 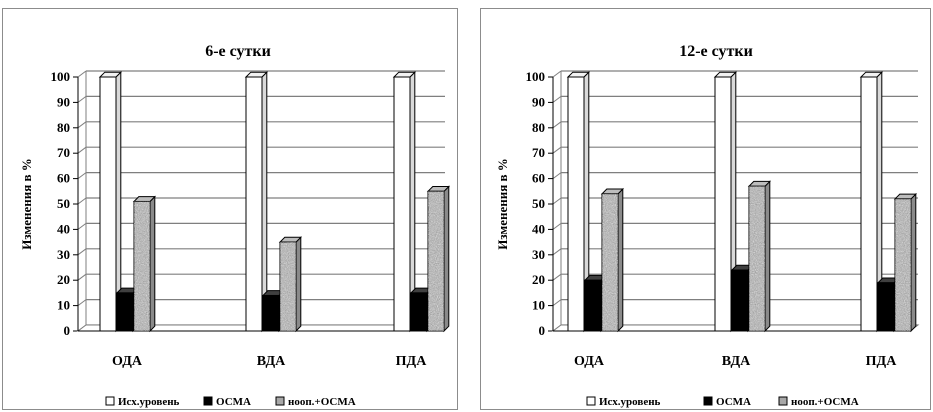 What do you see at coordinates (825, 402) in the screenshot?
I see `legend-label: нооп.+ОСМА` at bounding box center [825, 402].